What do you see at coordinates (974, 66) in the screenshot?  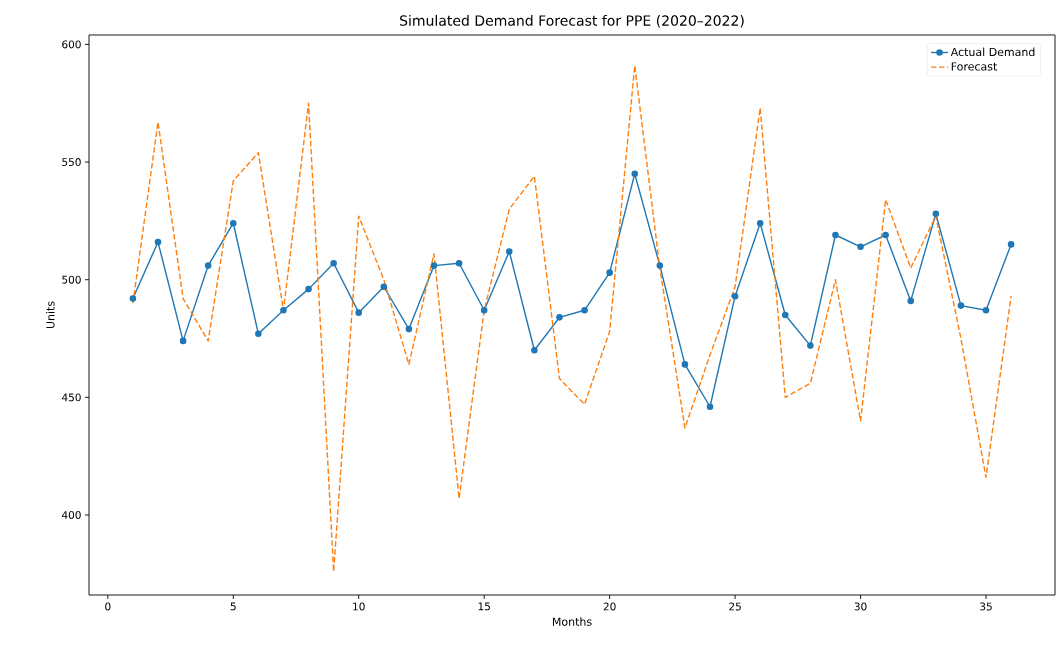 I see `legend-label: Forecast` at bounding box center [974, 66].